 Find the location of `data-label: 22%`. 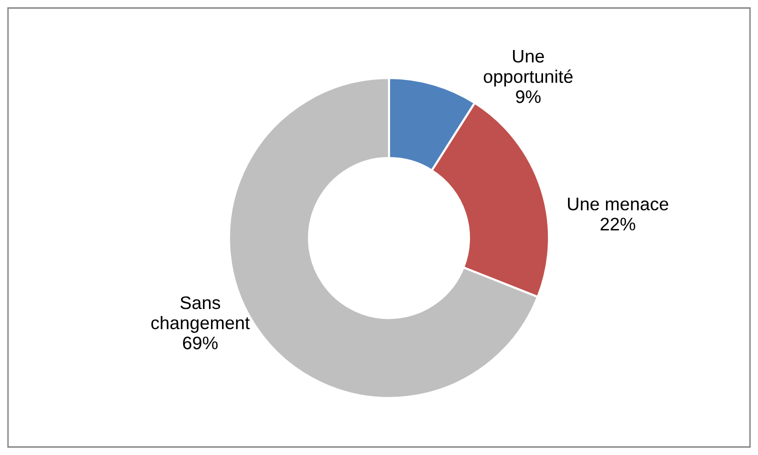

data-label: 22% is located at coordinates (618, 224).